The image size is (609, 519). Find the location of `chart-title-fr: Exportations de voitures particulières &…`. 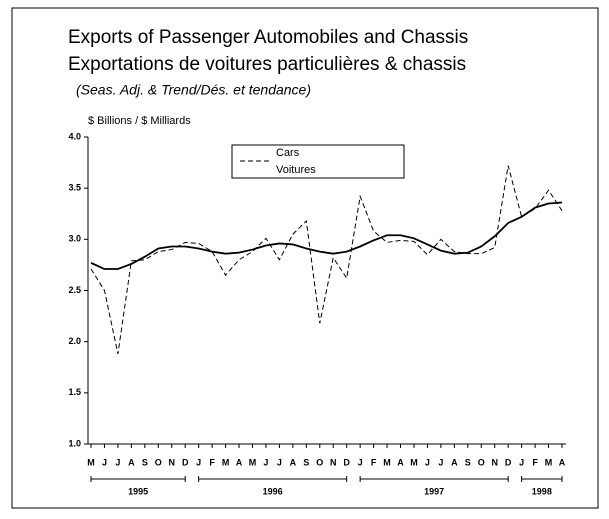

chart-title-fr: Exportations de voitures particulières &… is located at coordinates (267, 64).